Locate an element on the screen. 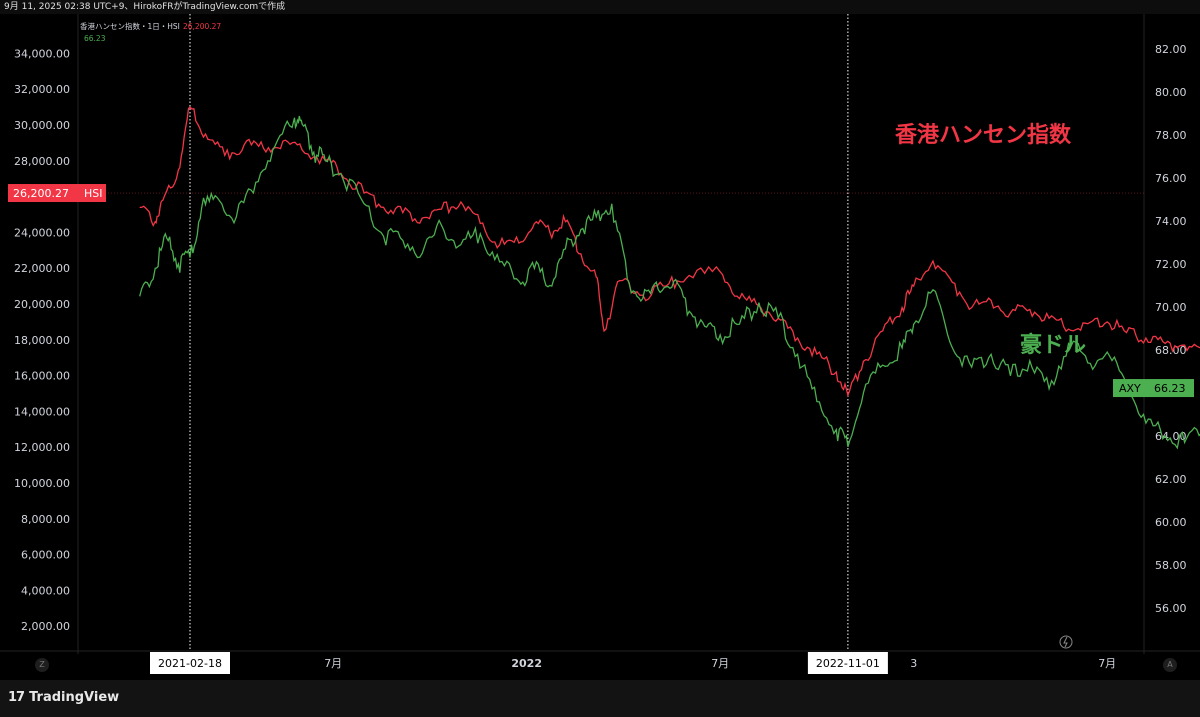 Image resolution: width=1200 pixels, height=717 pixels. hsi-last-value-label: 26,200.27 is located at coordinates (41, 193).